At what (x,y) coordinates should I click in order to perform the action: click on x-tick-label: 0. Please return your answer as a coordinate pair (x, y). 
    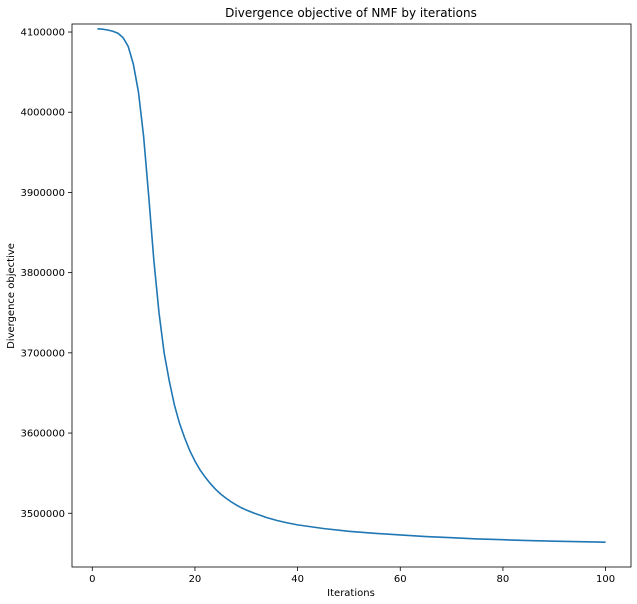
    Looking at the image, I should click on (92, 579).